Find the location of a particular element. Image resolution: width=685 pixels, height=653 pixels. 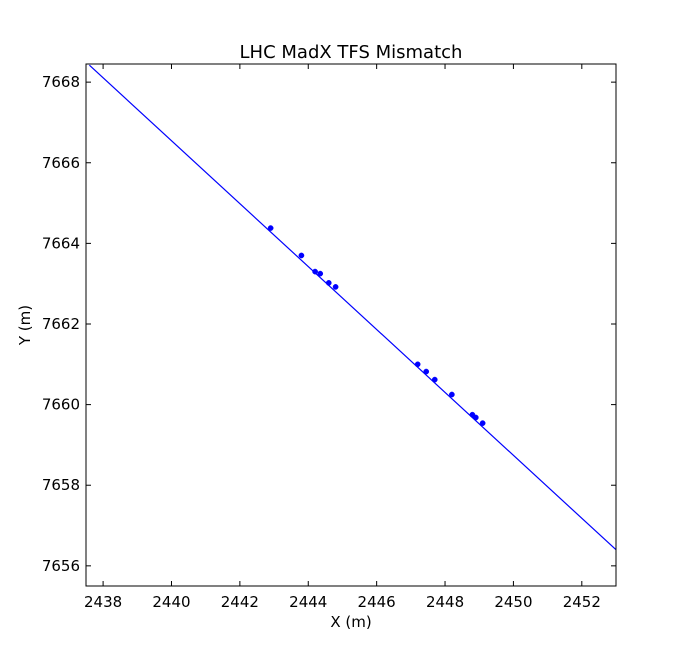

y-tick-label: 7668 is located at coordinates (61, 82).